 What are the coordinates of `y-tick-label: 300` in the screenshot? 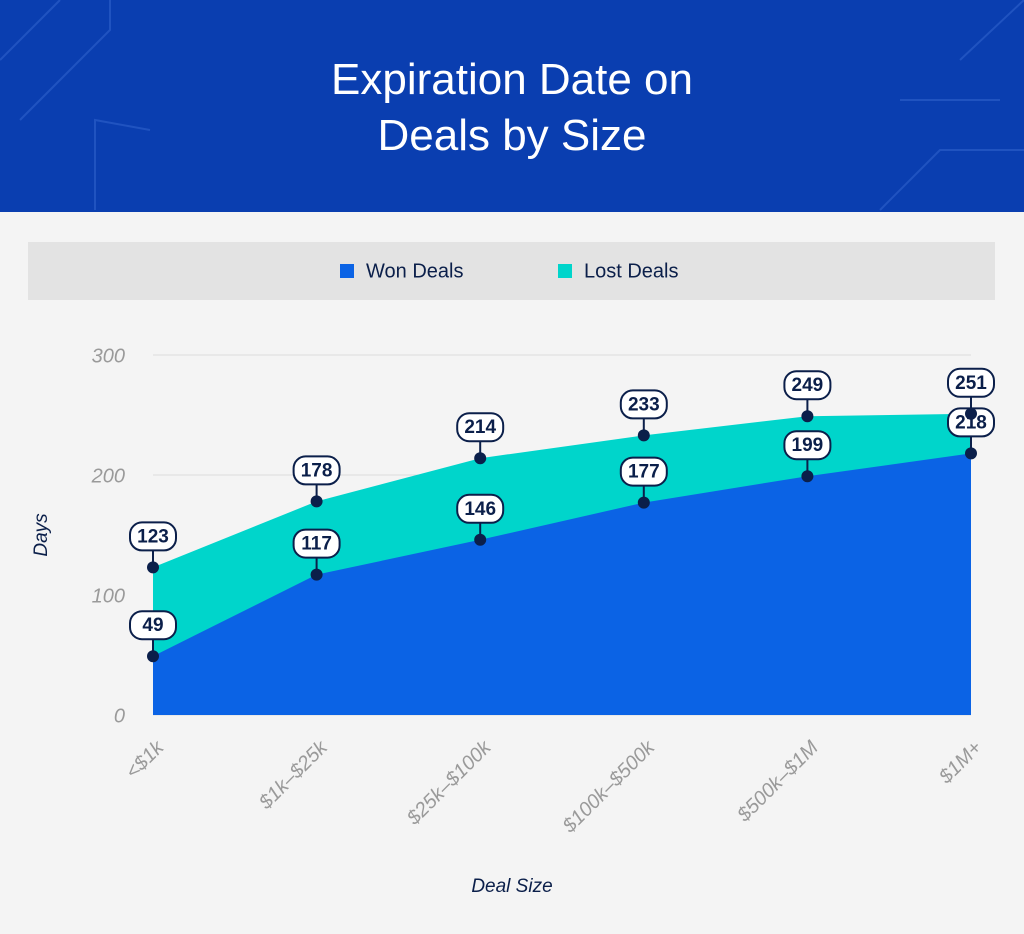 It's located at (108, 356).